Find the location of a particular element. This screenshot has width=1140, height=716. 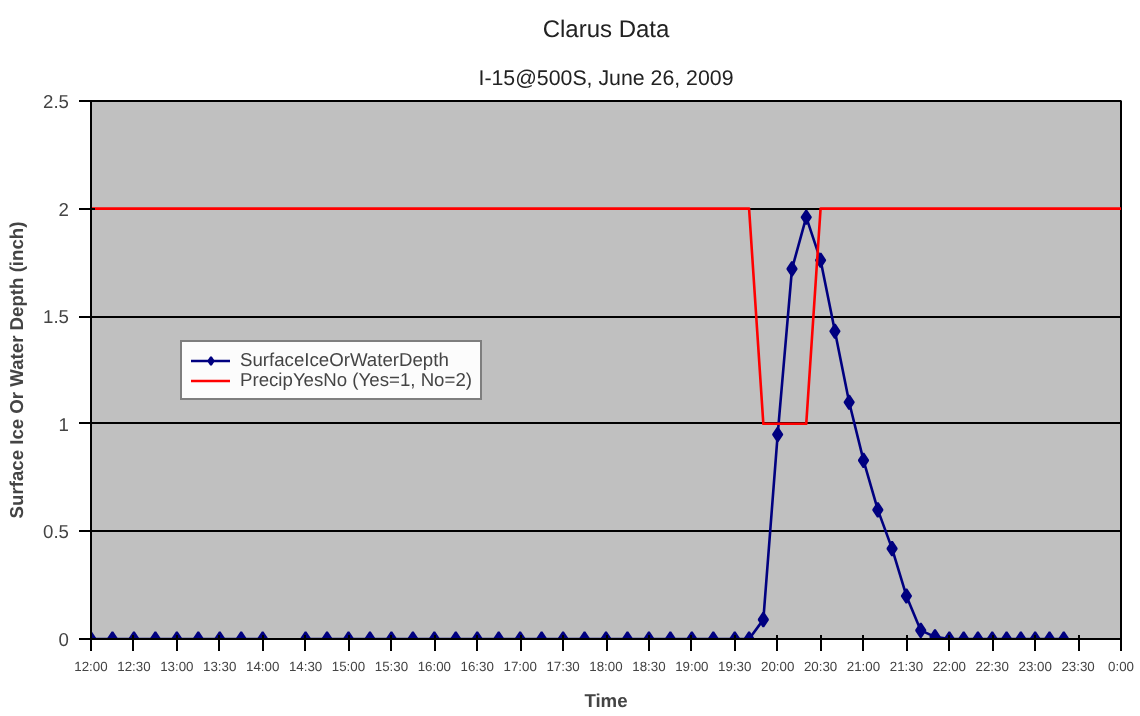

legend-label: PrecipYesNo (Yes=1, No=2) is located at coordinates (356, 379).